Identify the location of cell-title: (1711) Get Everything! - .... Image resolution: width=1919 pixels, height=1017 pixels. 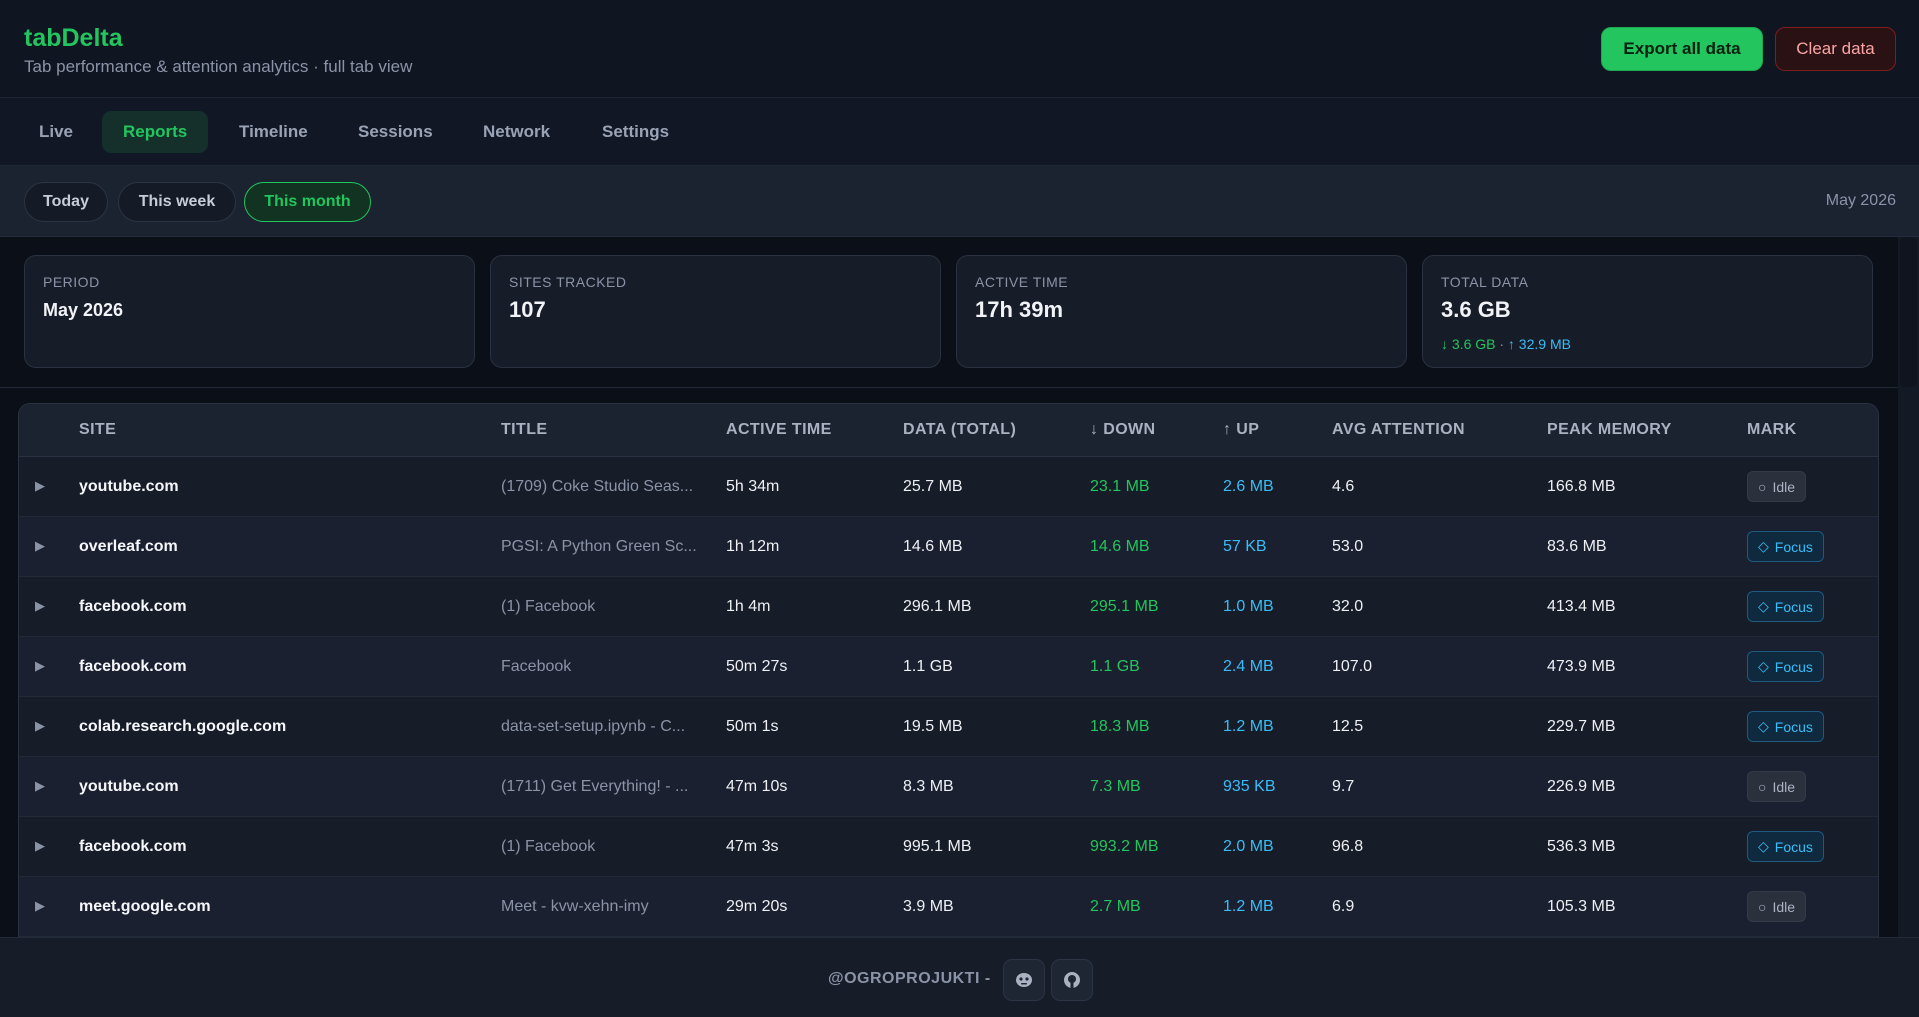
(595, 786).